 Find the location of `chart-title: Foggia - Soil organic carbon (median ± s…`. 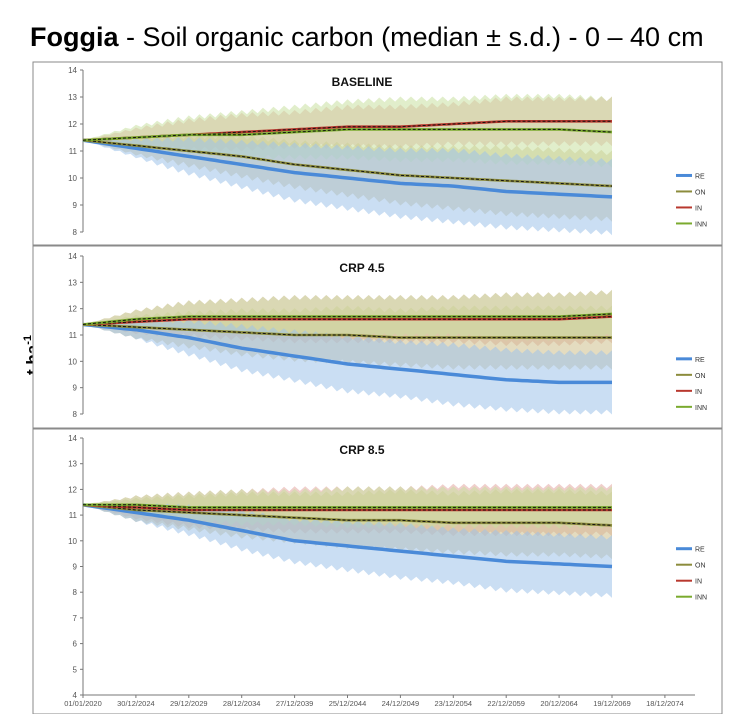

chart-title: Foggia - Soil organic carbon (median ± s… is located at coordinates (367, 37).